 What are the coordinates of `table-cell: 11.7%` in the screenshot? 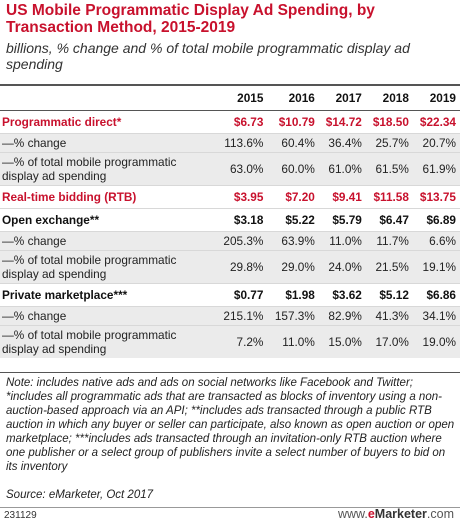 It's located at (389, 241).